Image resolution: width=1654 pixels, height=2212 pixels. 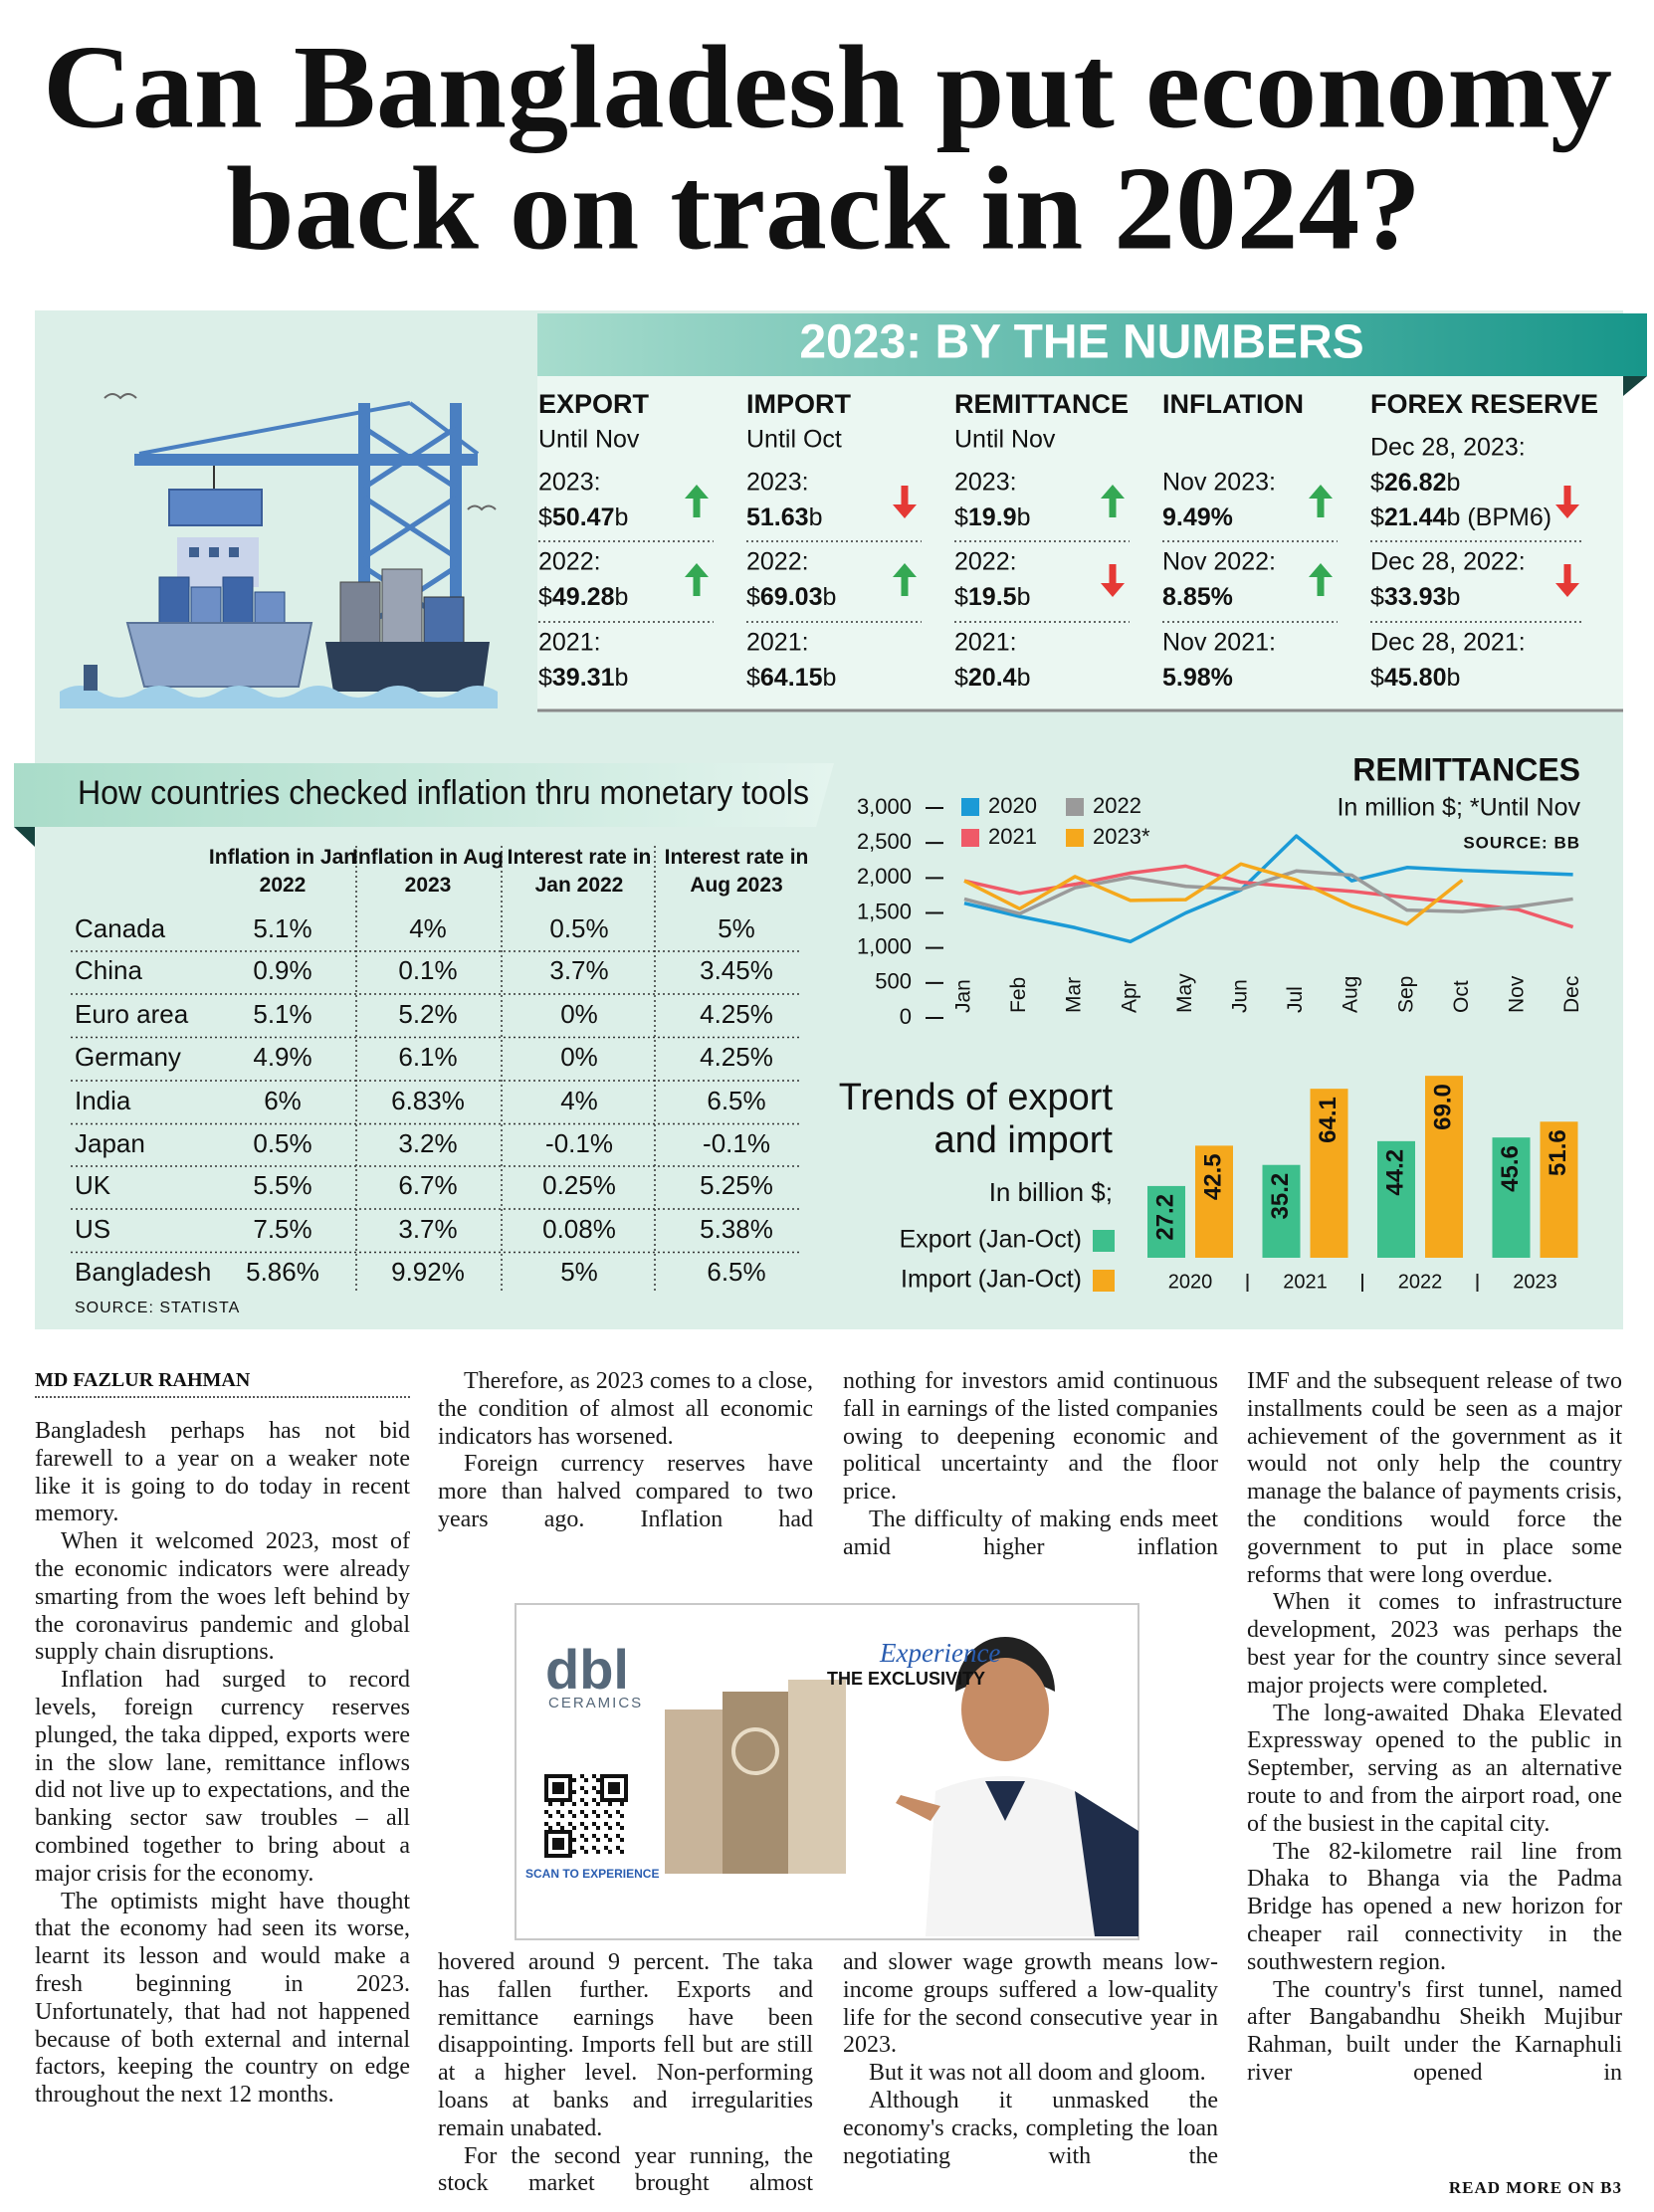 What do you see at coordinates (1197, 678) in the screenshot?
I see `text-run: 5.98%` at bounding box center [1197, 678].